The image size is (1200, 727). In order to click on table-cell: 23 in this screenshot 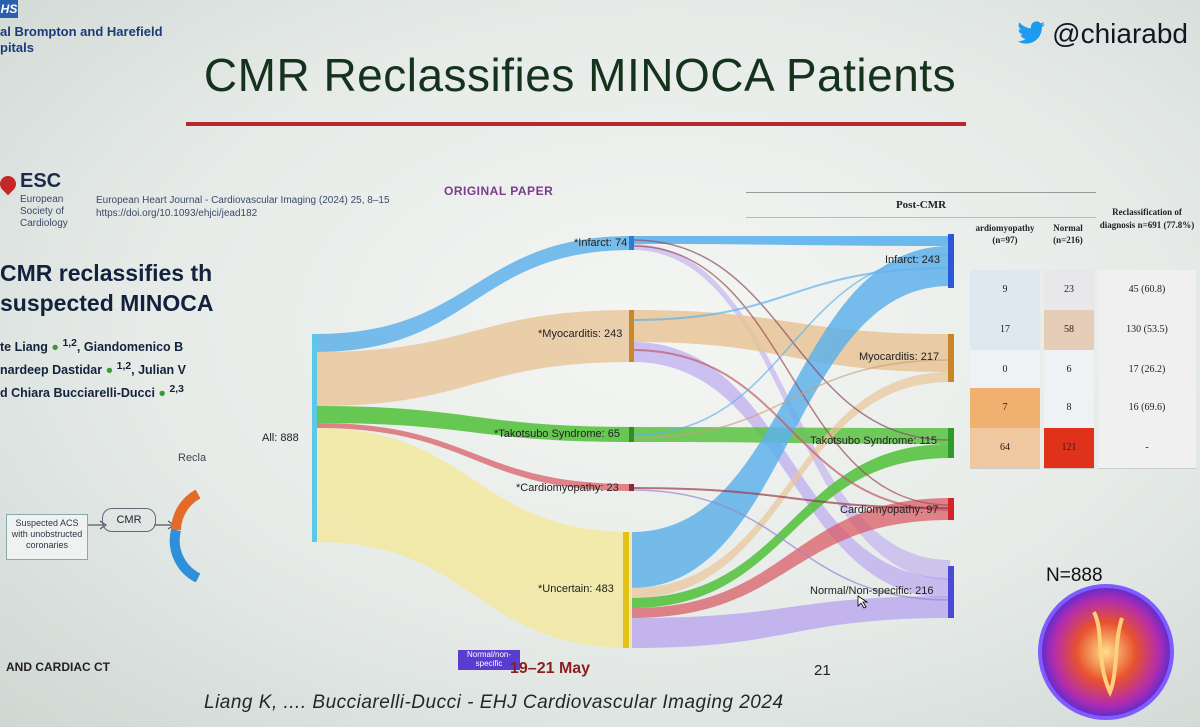, I will do `click(1069, 290)`.